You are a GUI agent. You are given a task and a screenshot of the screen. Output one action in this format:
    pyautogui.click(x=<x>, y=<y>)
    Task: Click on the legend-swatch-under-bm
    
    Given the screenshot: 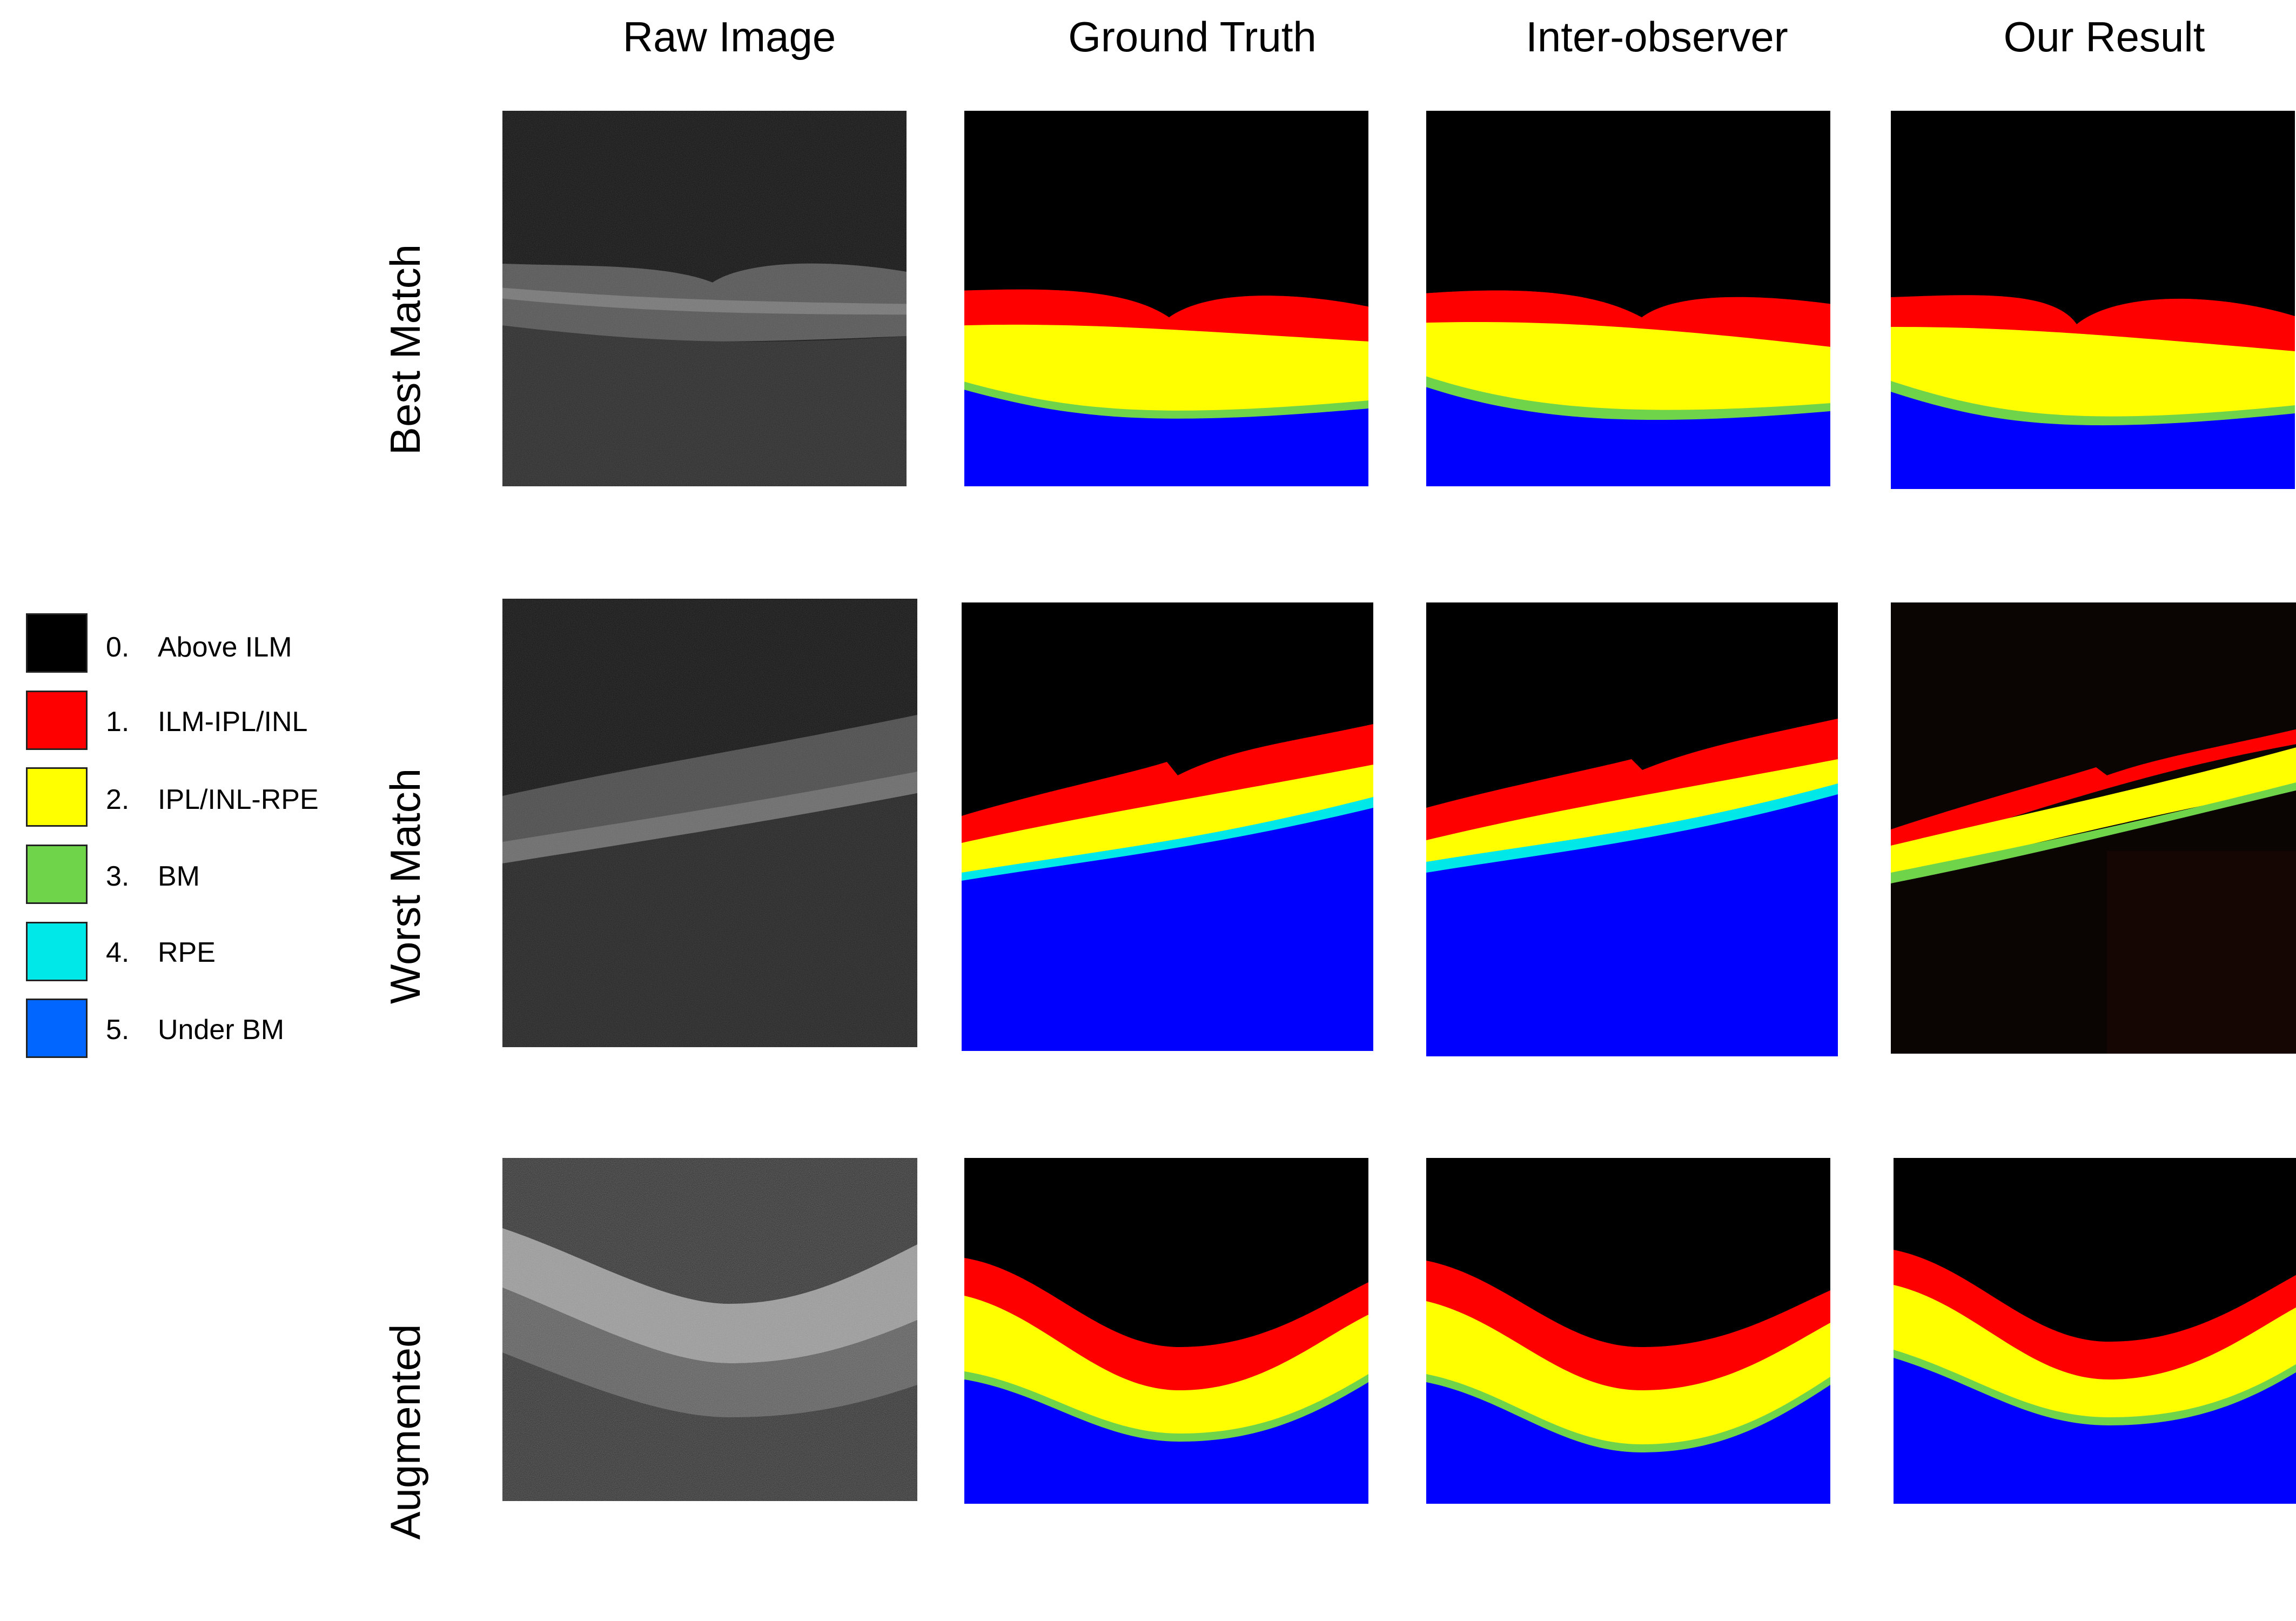 What is the action you would take?
    pyautogui.click(x=57, y=1028)
    